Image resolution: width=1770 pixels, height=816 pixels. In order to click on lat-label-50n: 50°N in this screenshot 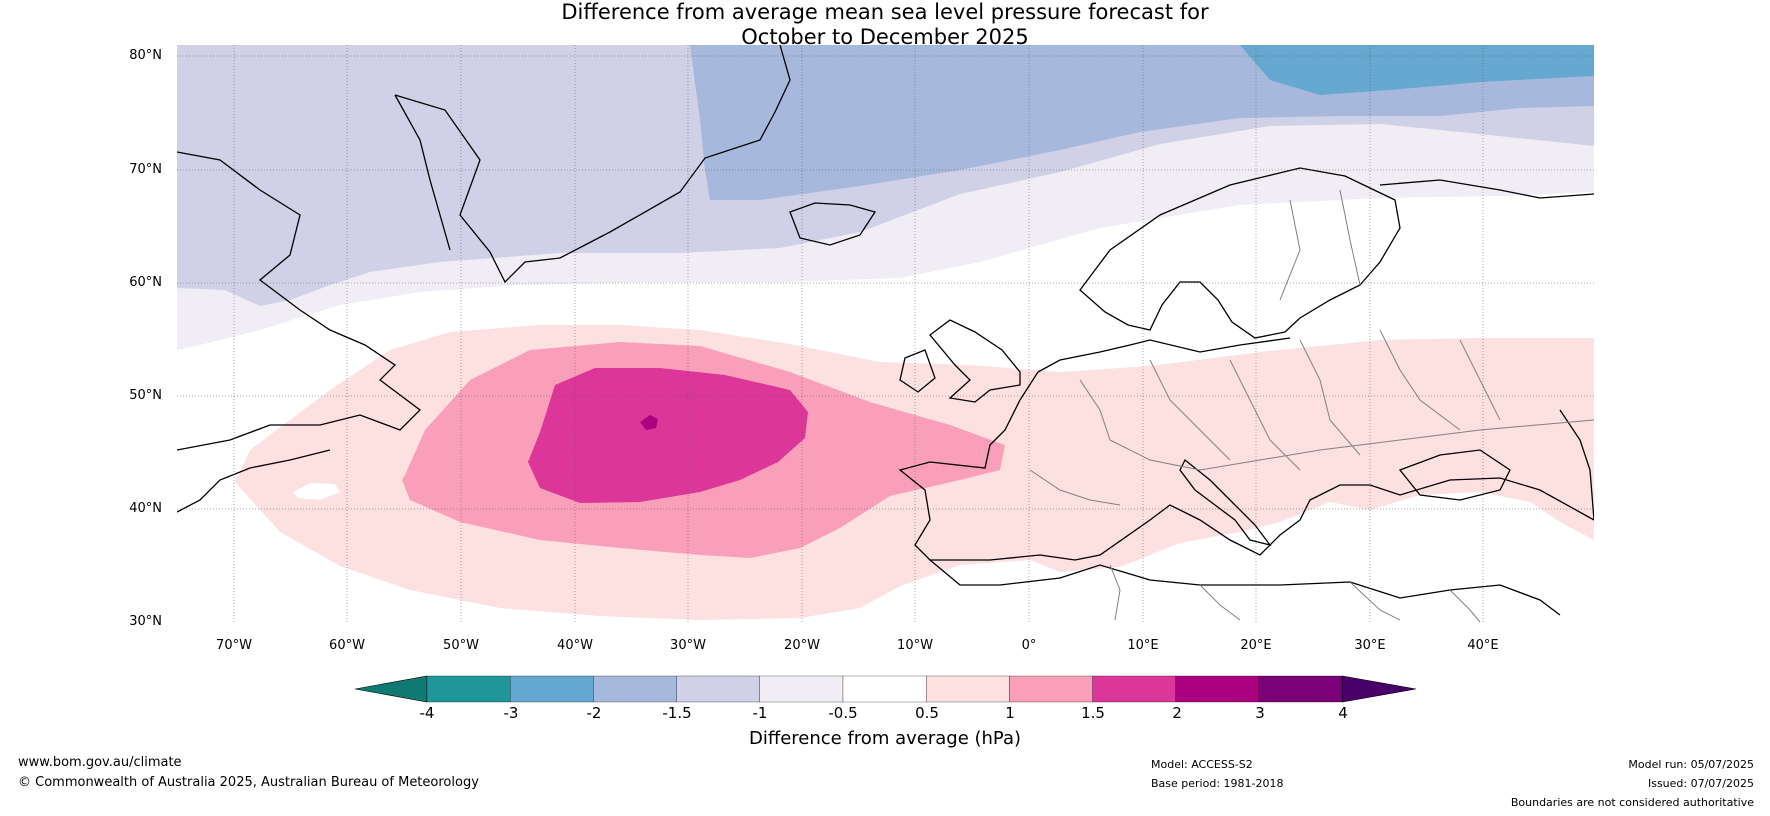, I will do `click(145, 395)`.